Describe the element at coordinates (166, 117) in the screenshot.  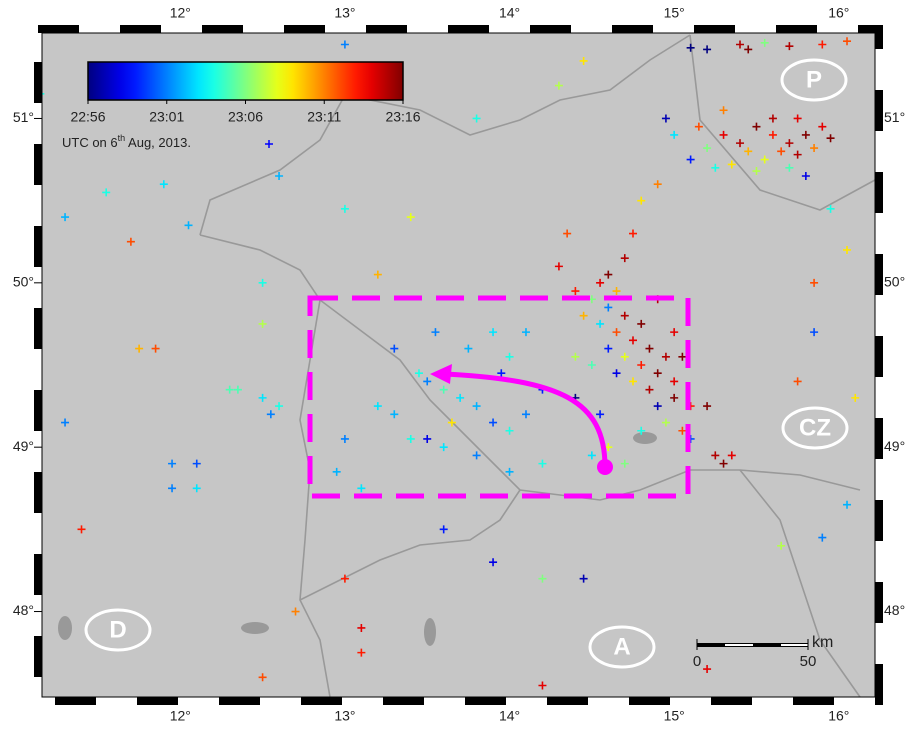
I see `colorbar-tick-label: 23:01` at that location.